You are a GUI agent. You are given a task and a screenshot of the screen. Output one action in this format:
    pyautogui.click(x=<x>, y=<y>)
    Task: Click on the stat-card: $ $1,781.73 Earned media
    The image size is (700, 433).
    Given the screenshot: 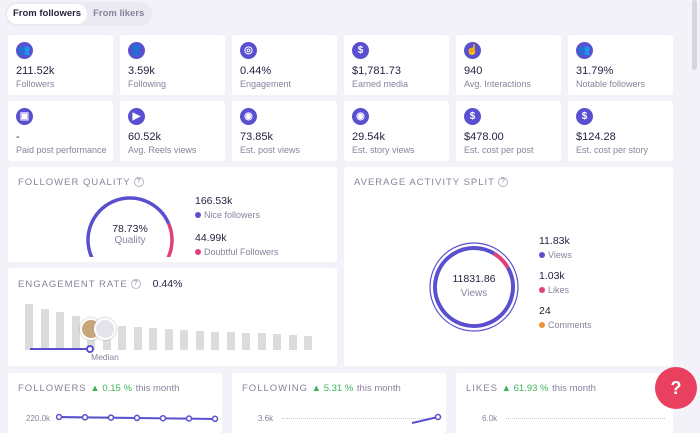 What is the action you would take?
    pyautogui.click(x=396, y=65)
    